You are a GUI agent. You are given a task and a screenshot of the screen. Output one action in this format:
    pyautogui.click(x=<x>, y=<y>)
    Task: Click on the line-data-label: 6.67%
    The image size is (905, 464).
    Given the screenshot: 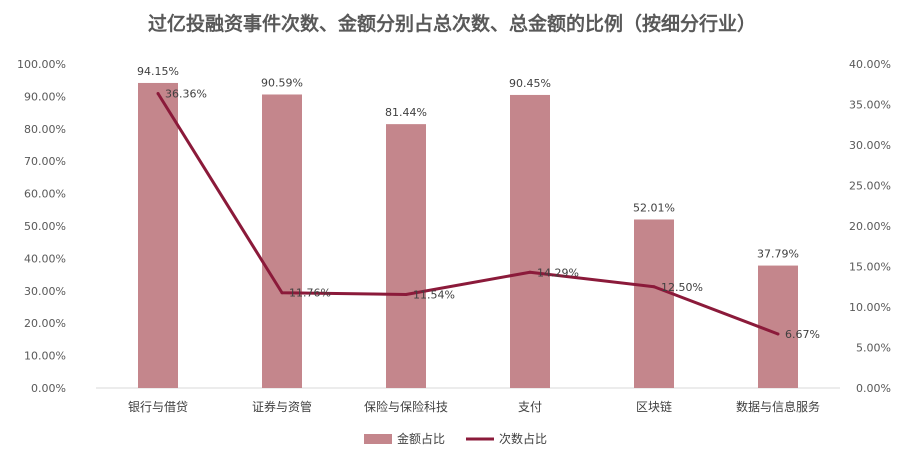 What is the action you would take?
    pyautogui.click(x=802, y=334)
    